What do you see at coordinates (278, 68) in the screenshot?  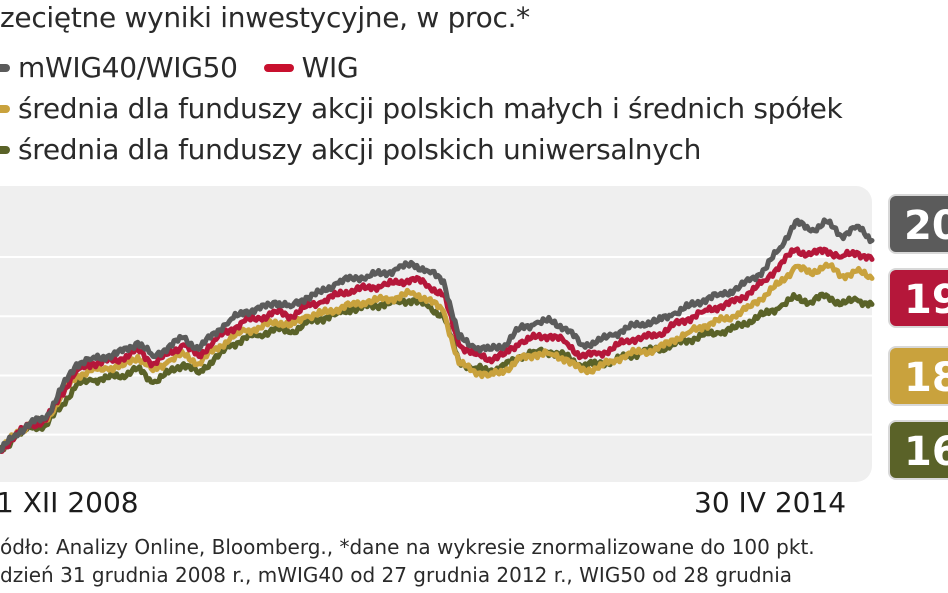 I see `legend-swatch-wig` at bounding box center [278, 68].